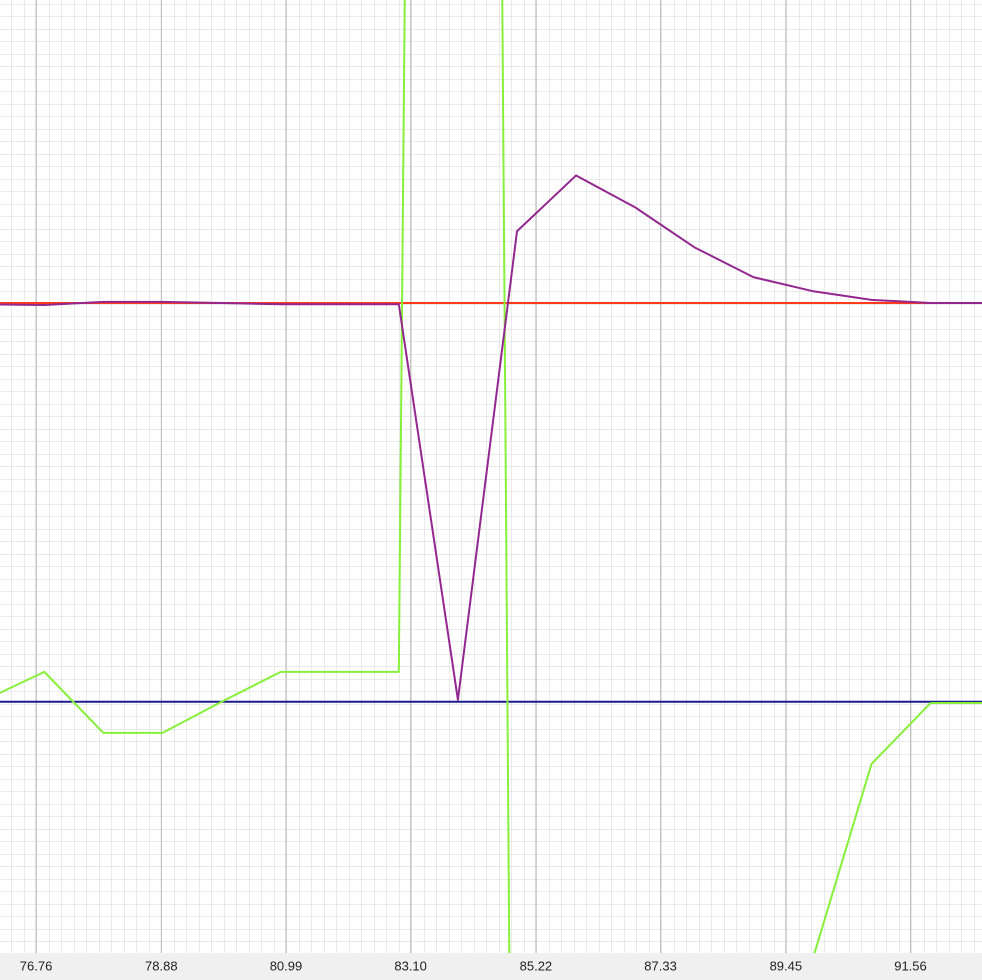 This screenshot has height=980, width=982. I want to click on x-tick-label: 83.10, so click(410, 965).